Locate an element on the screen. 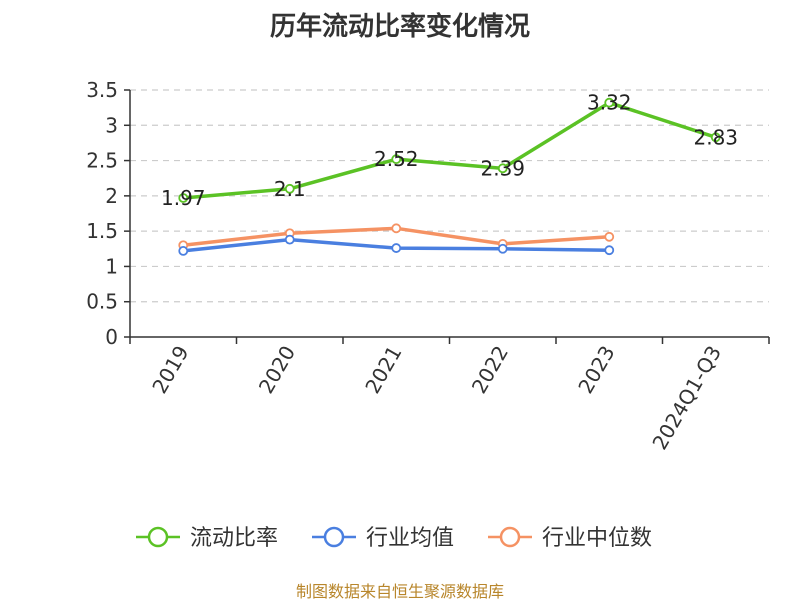 This screenshot has height=602, width=800. x-tick-label: 2023 is located at coordinates (596, 370).